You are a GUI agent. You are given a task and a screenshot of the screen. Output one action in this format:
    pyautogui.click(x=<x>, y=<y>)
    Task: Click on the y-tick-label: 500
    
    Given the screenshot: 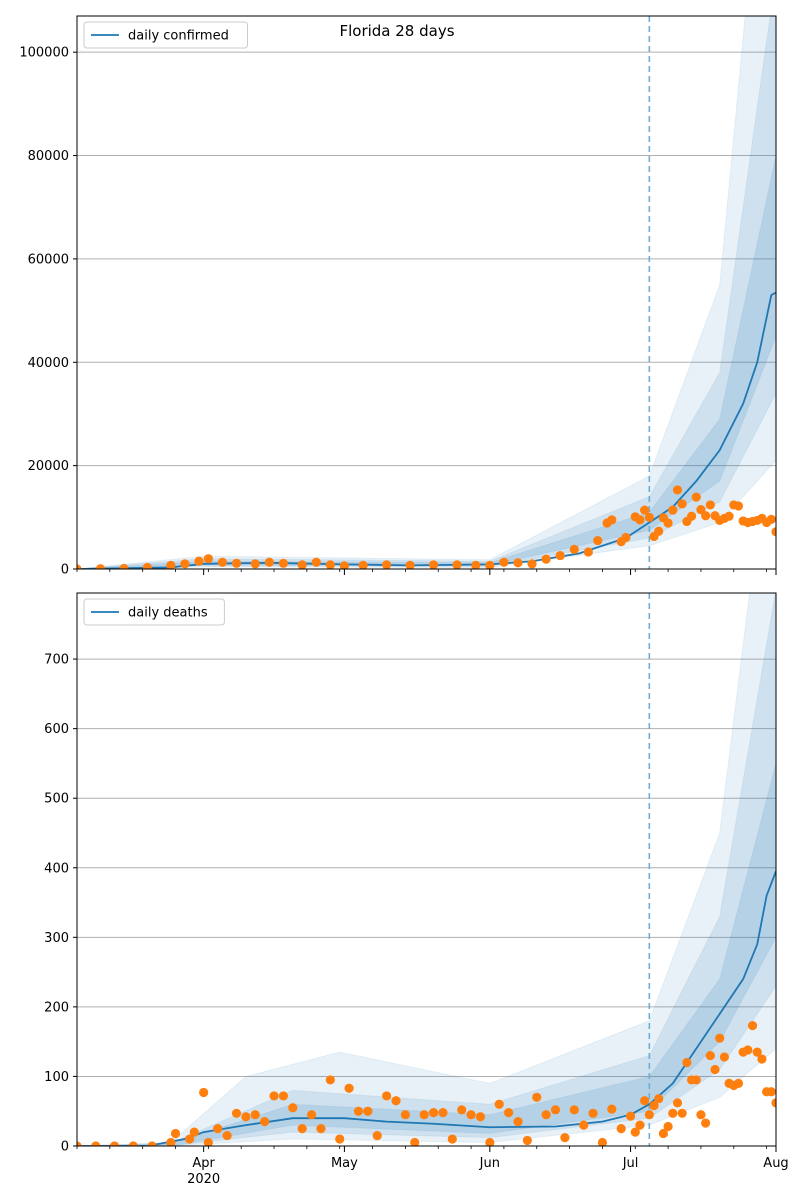 What is the action you would take?
    pyautogui.click(x=56, y=799)
    